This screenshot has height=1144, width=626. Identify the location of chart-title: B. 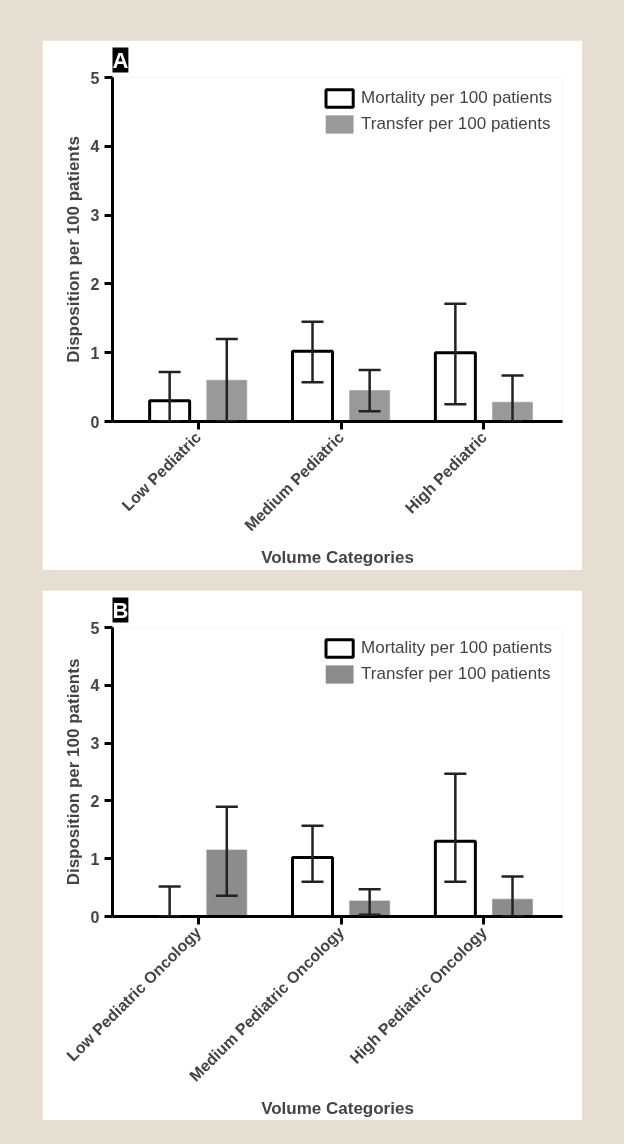
(120, 610).